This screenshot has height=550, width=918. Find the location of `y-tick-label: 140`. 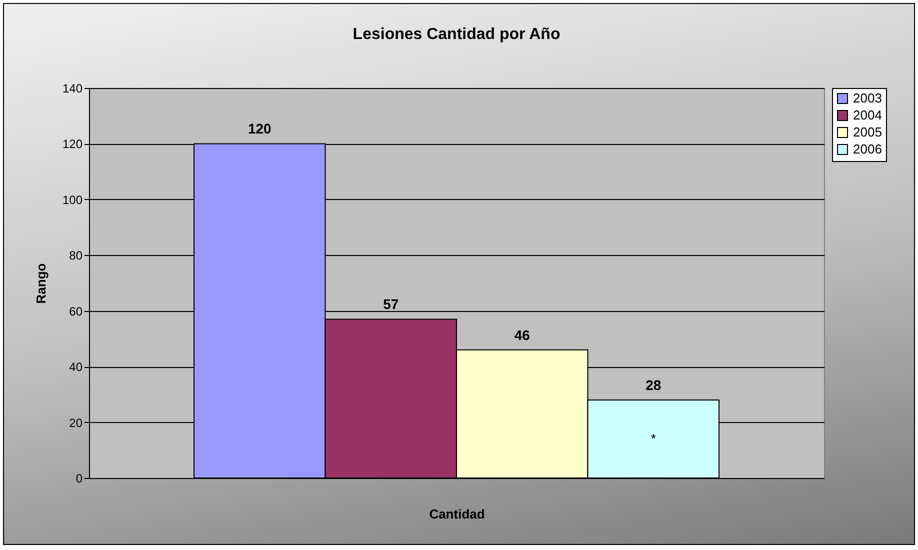

y-tick-label: 140 is located at coordinates (72, 89).